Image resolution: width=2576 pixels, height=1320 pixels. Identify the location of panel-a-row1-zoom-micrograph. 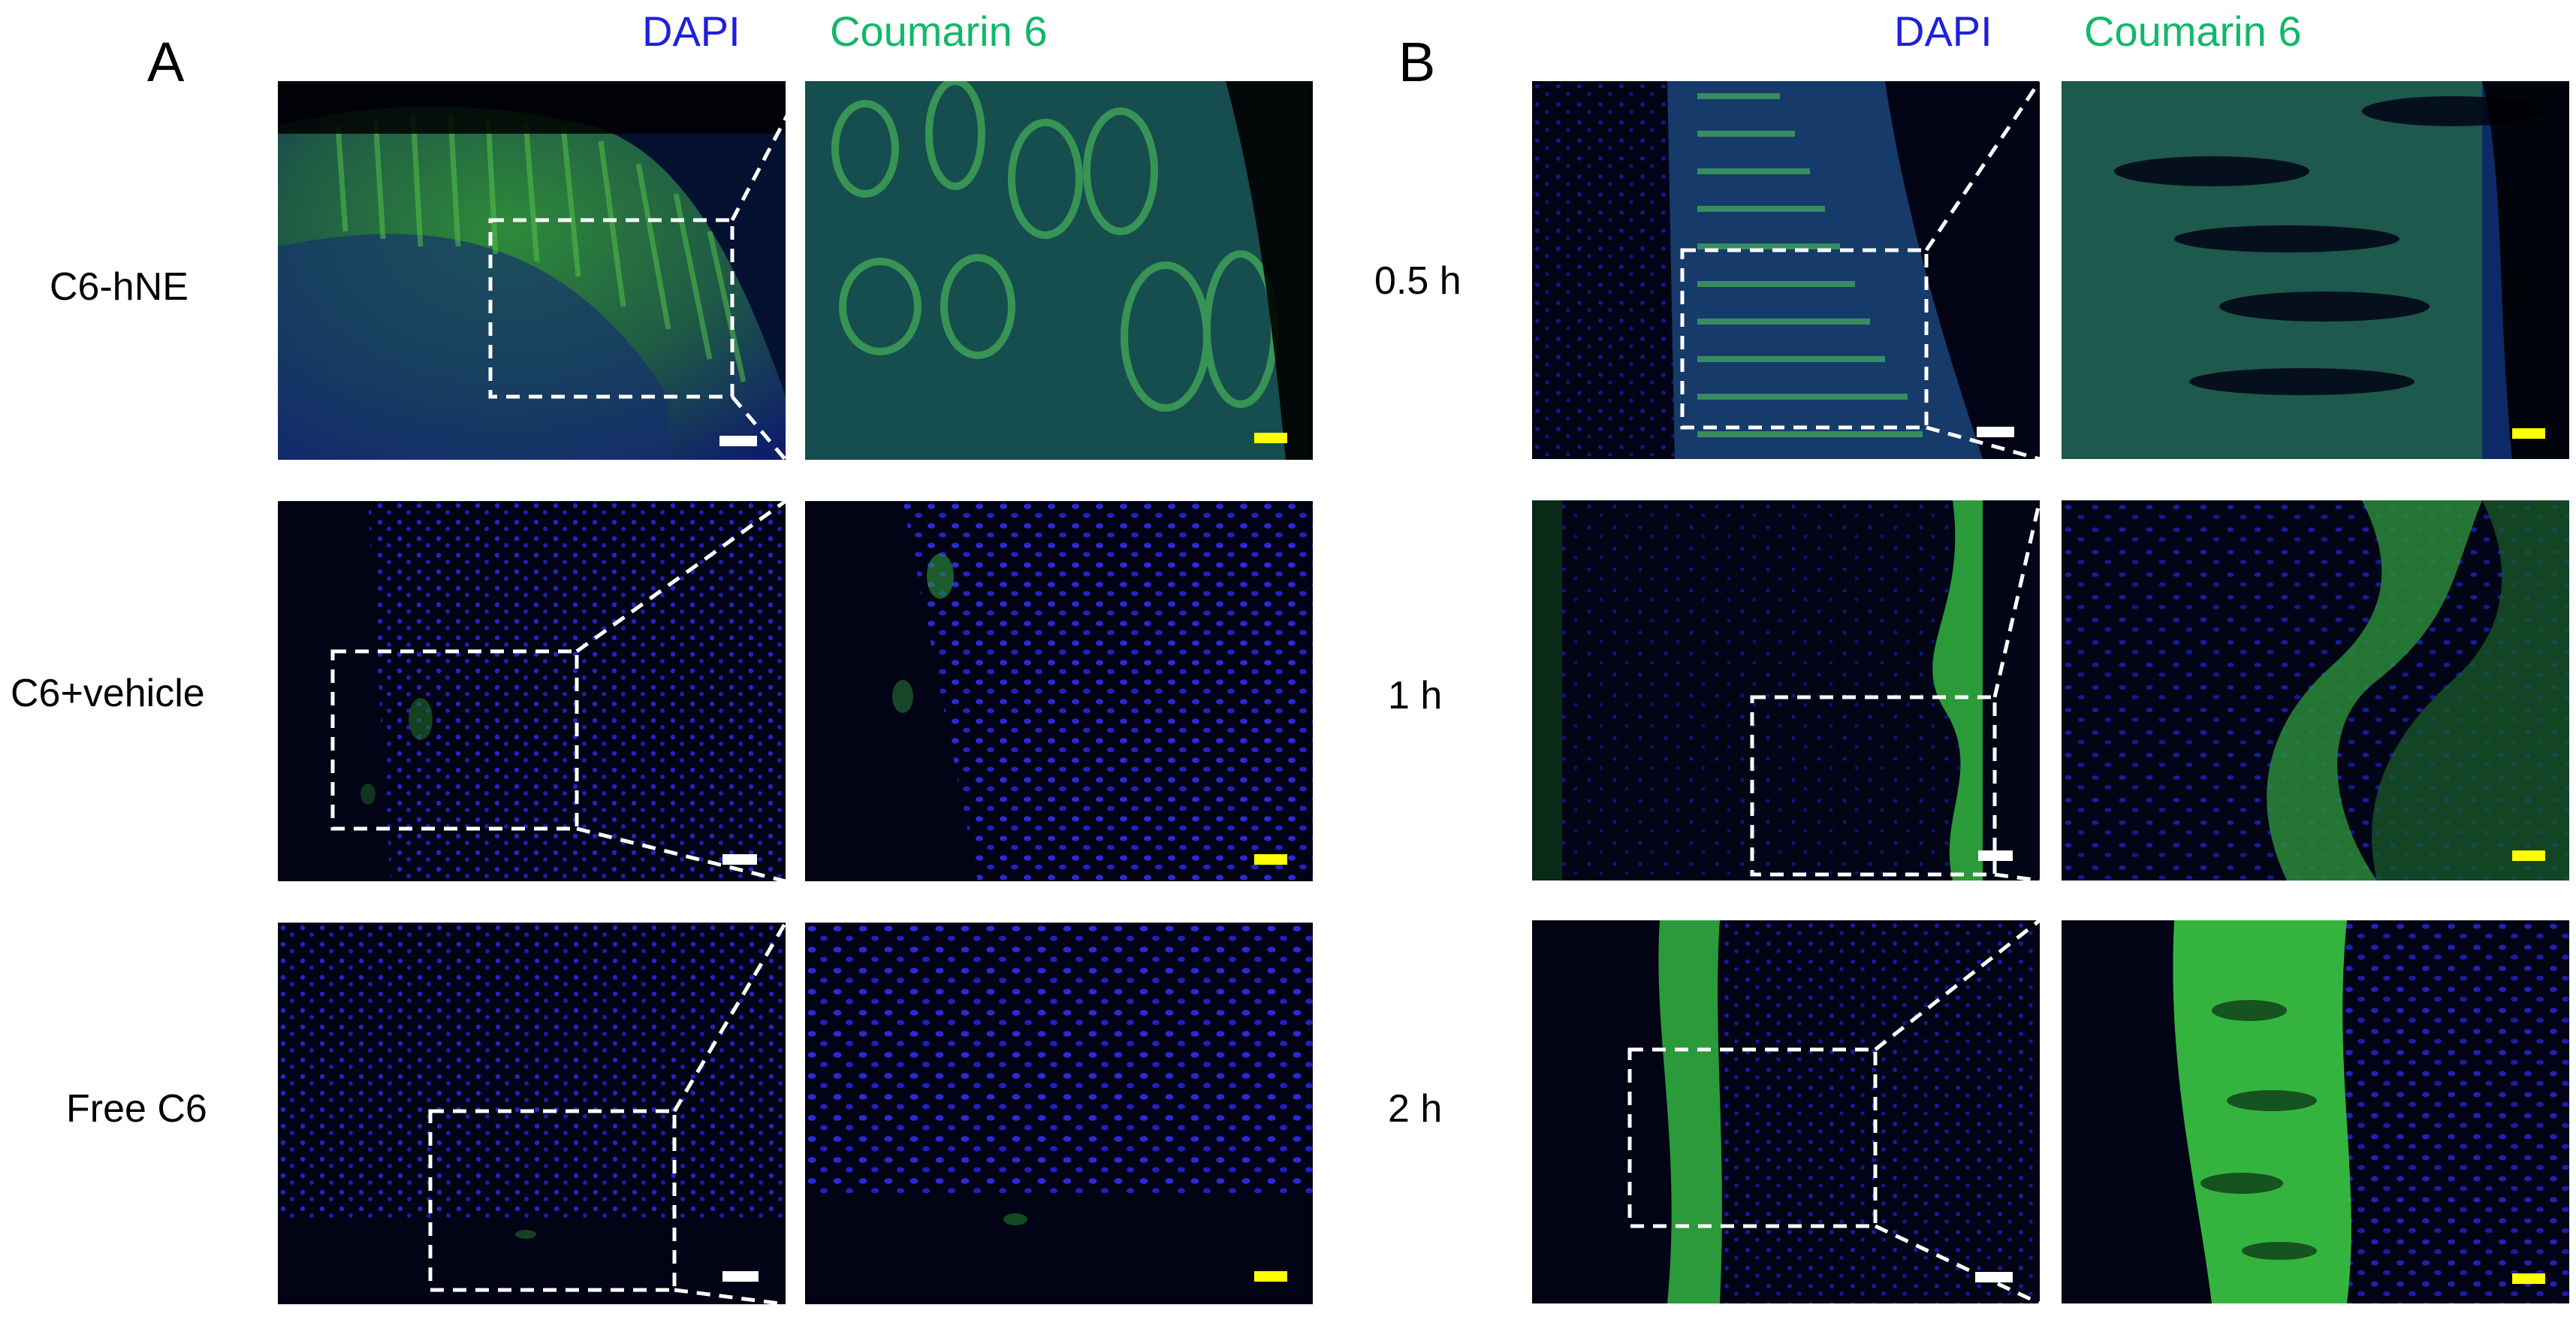
(1059, 270).